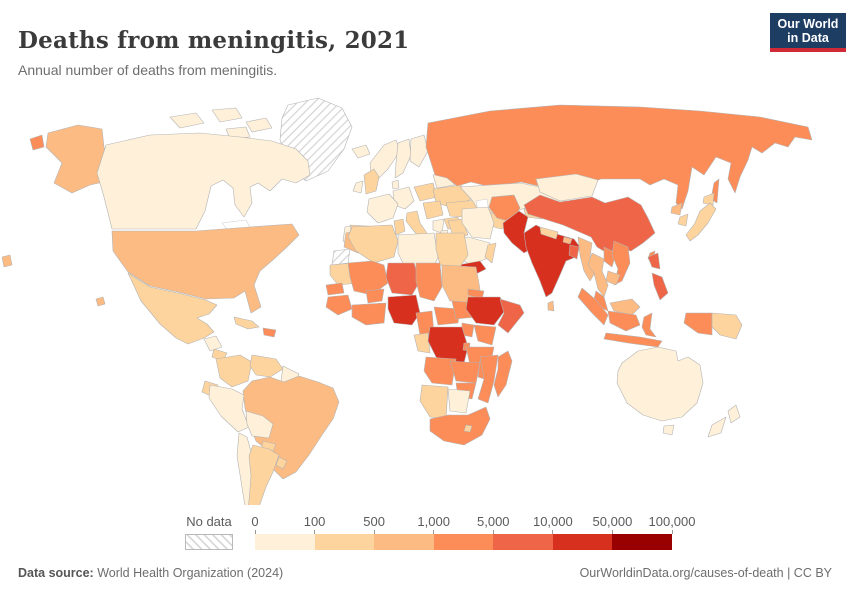 This screenshot has width=850, height=600. Describe the element at coordinates (708, 199) in the screenshot. I see `country-japan-hokkaido` at that location.